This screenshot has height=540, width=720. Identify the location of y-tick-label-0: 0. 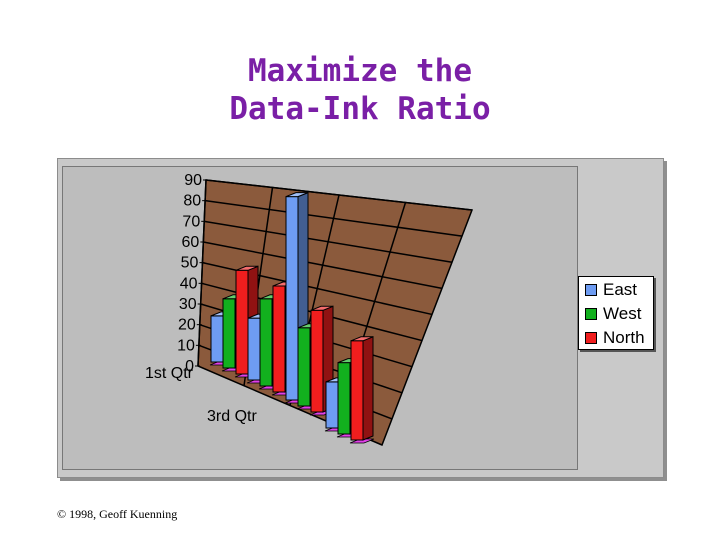
(189, 366).